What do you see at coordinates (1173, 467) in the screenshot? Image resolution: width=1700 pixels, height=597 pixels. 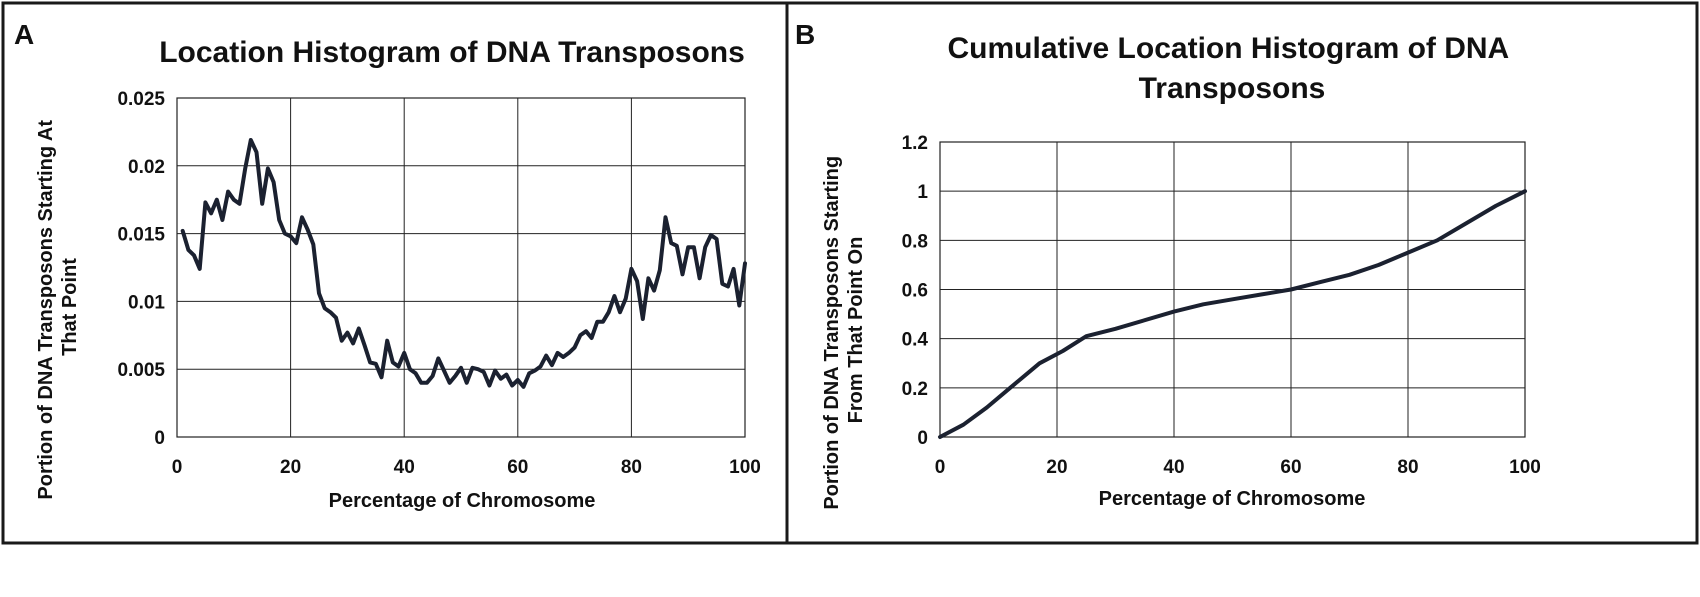 I see `panel-b-x-tick-label: 40` at bounding box center [1173, 467].